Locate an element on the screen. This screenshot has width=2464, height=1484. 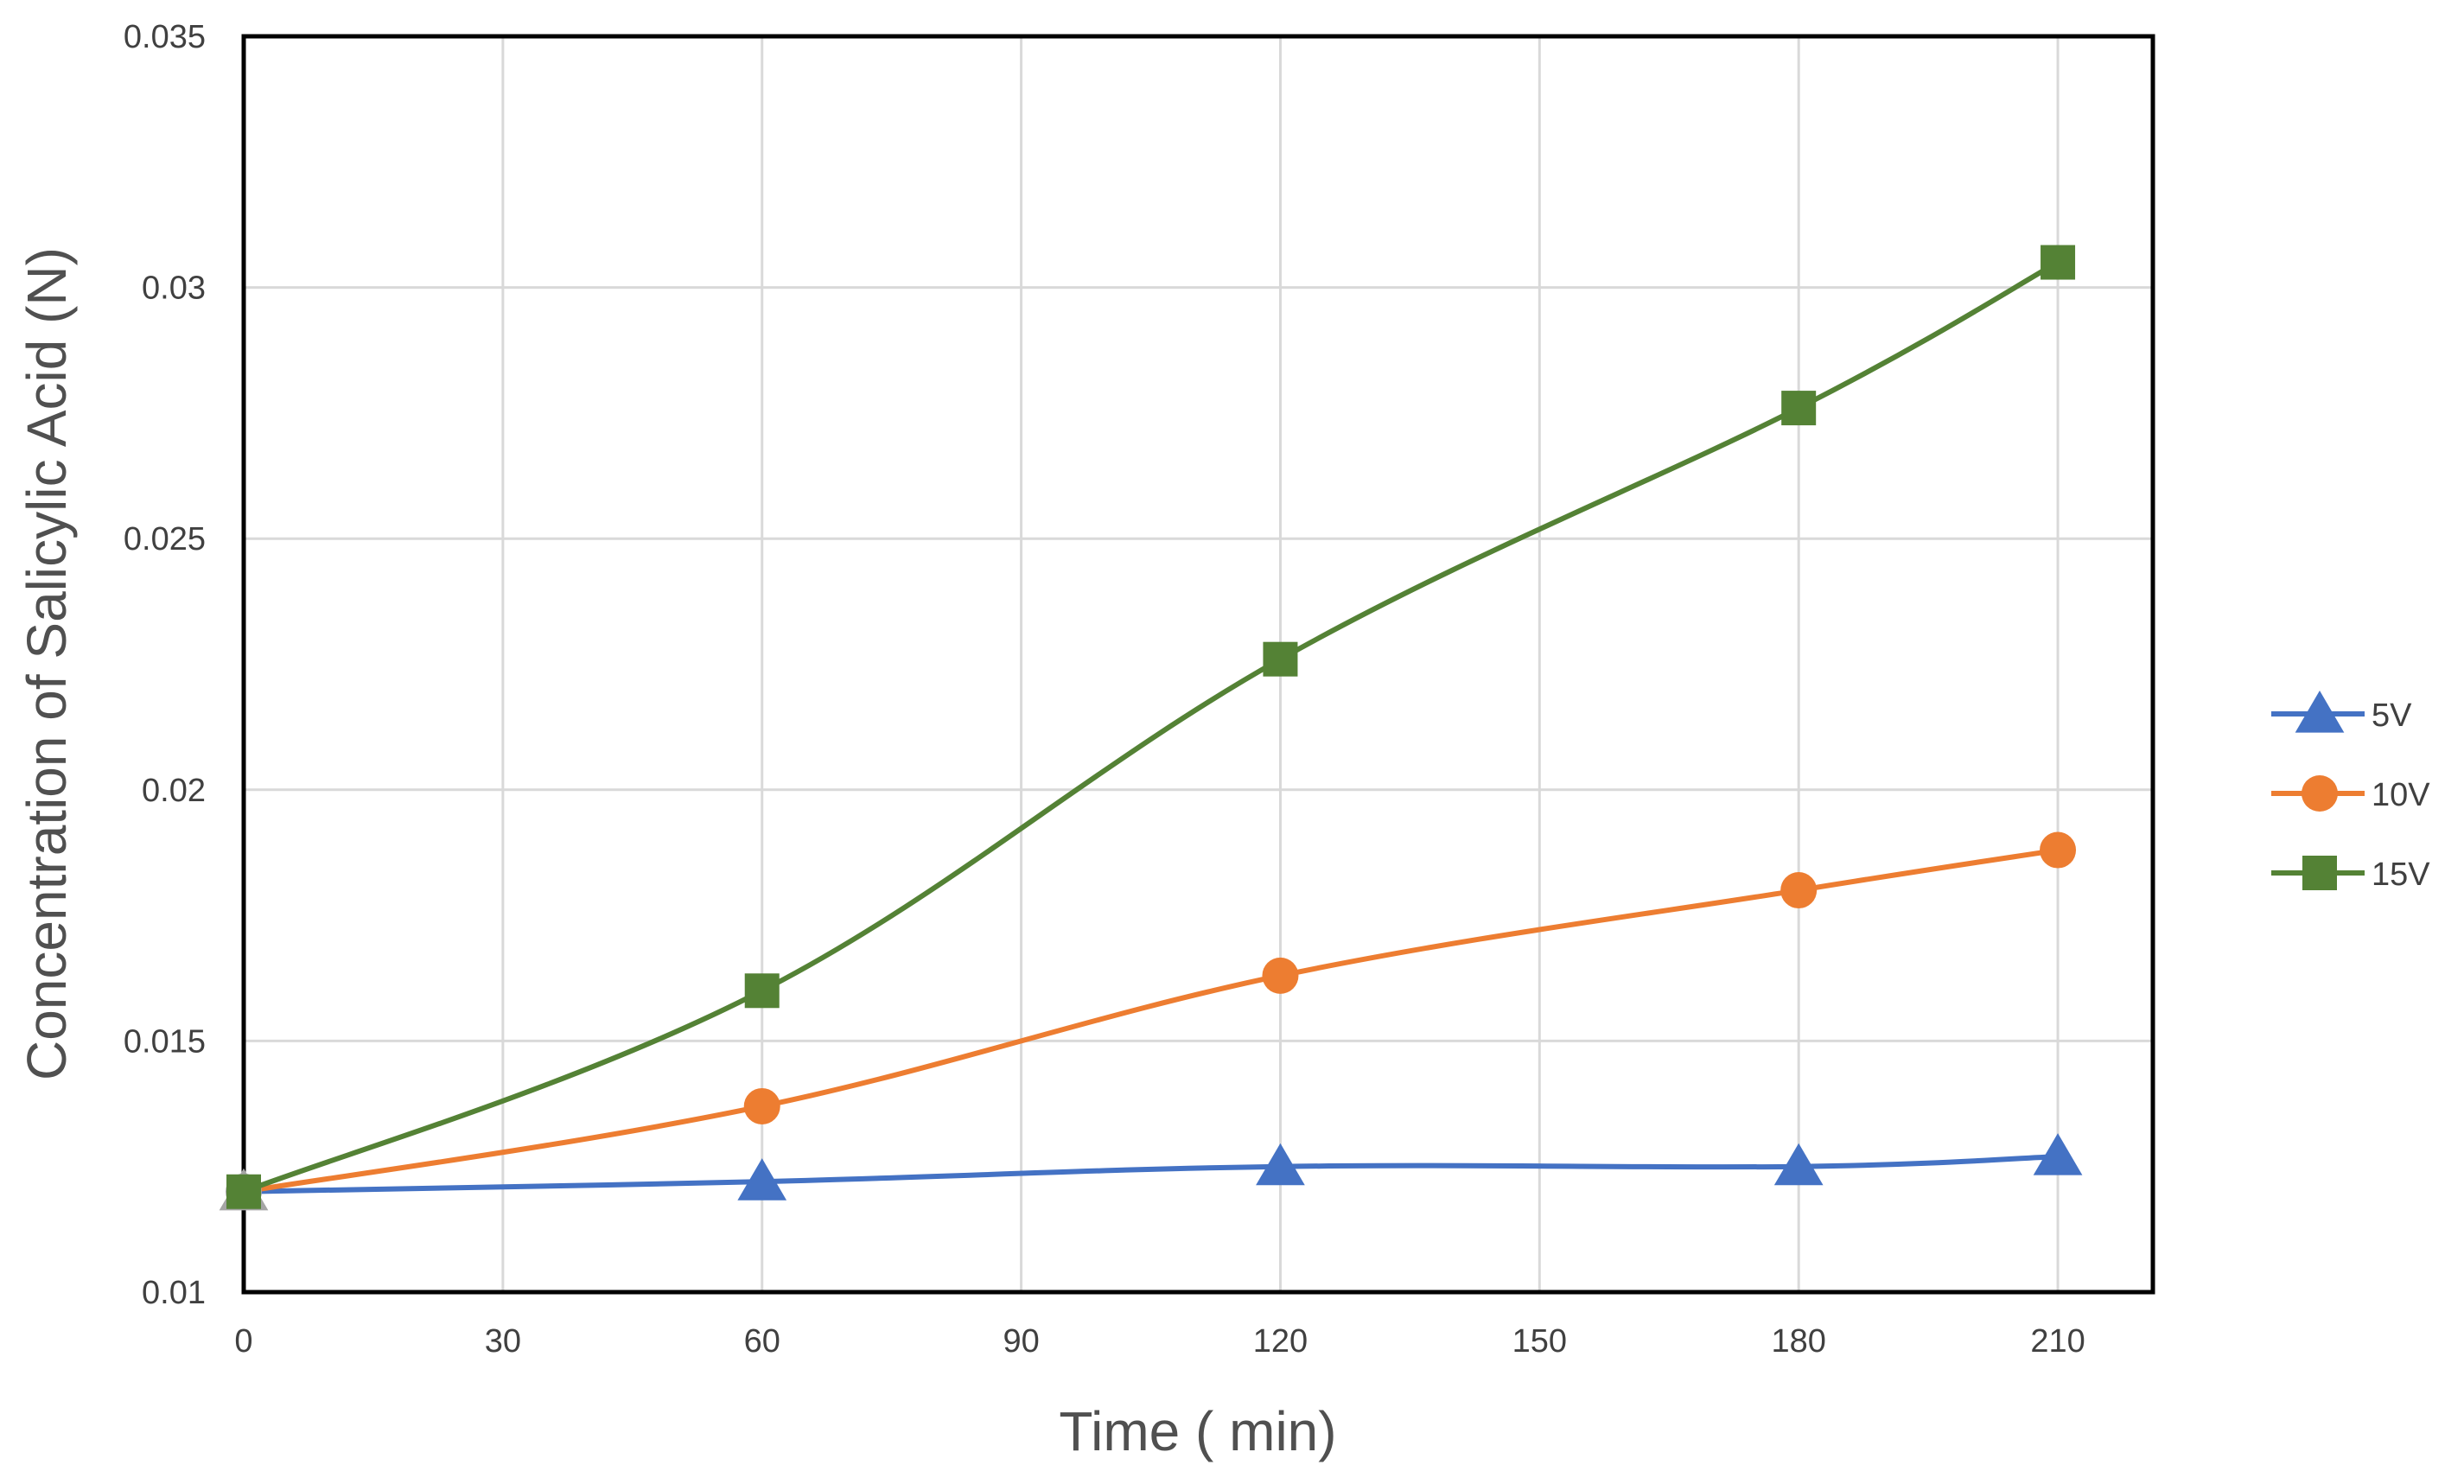
x-axis-ticks: 0 30 60 90 120 150 180 210 is located at coordinates (1159, 1342).